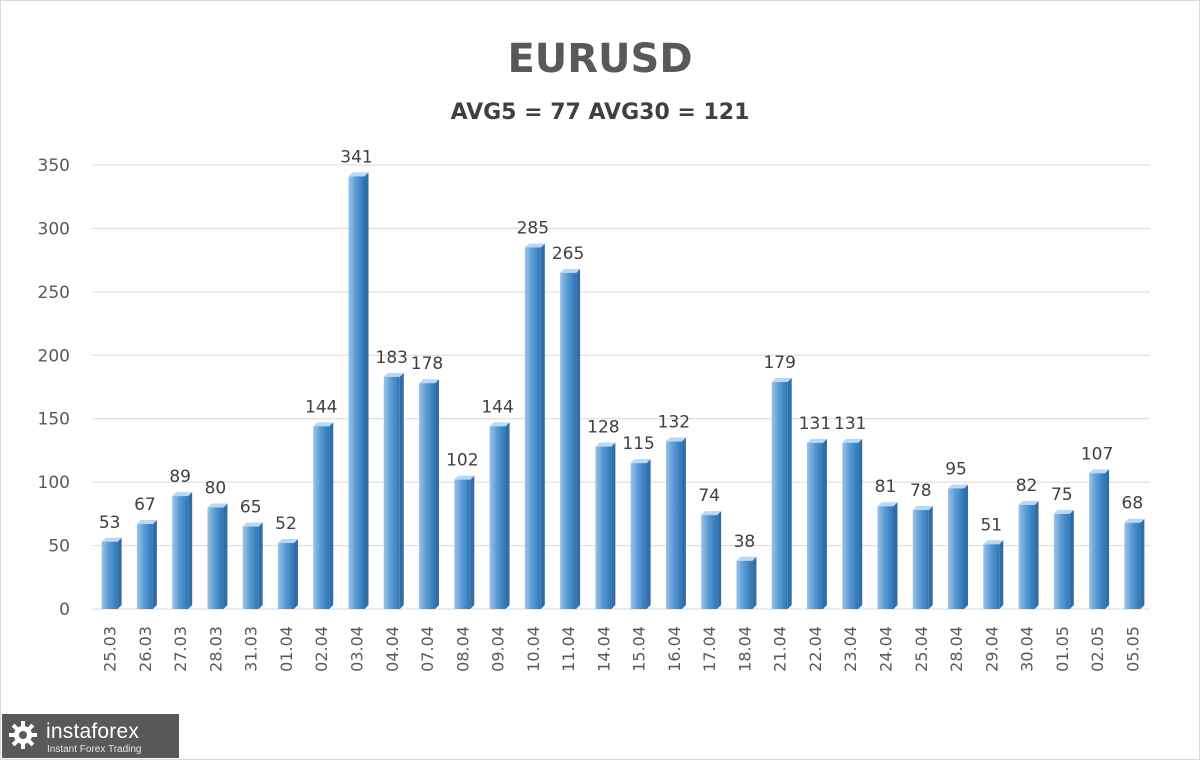 Image resolution: width=1200 pixels, height=760 pixels. Describe the element at coordinates (93, 731) in the screenshot. I see `logo-name: instaforex` at that location.